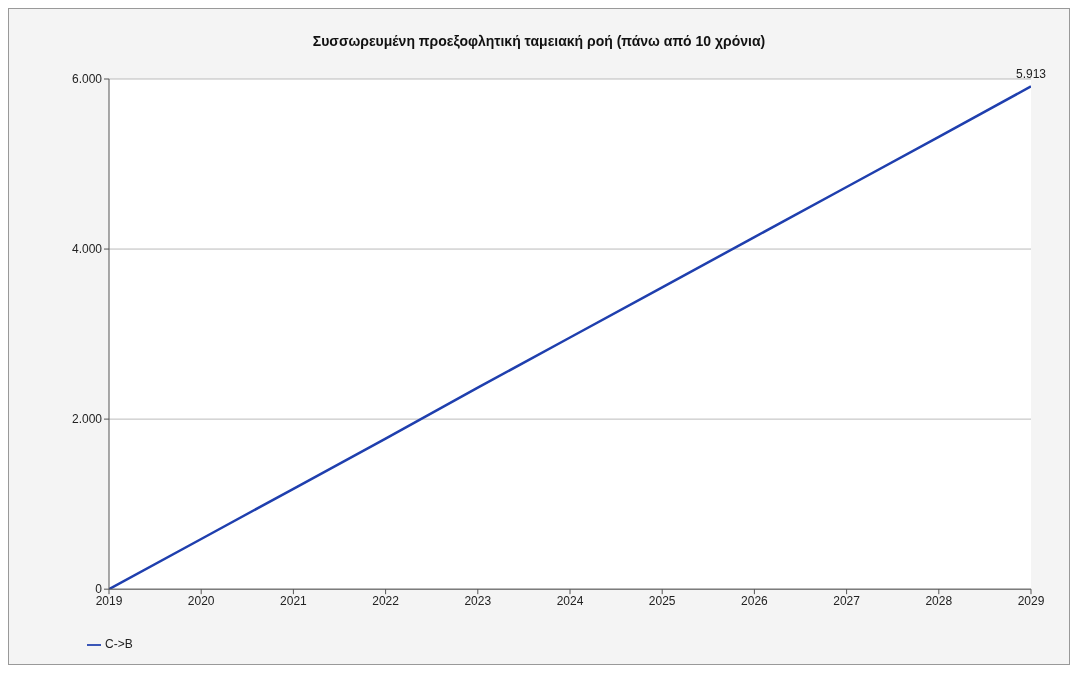  What do you see at coordinates (939, 600) in the screenshot?
I see `x-tick-label: 2028` at bounding box center [939, 600].